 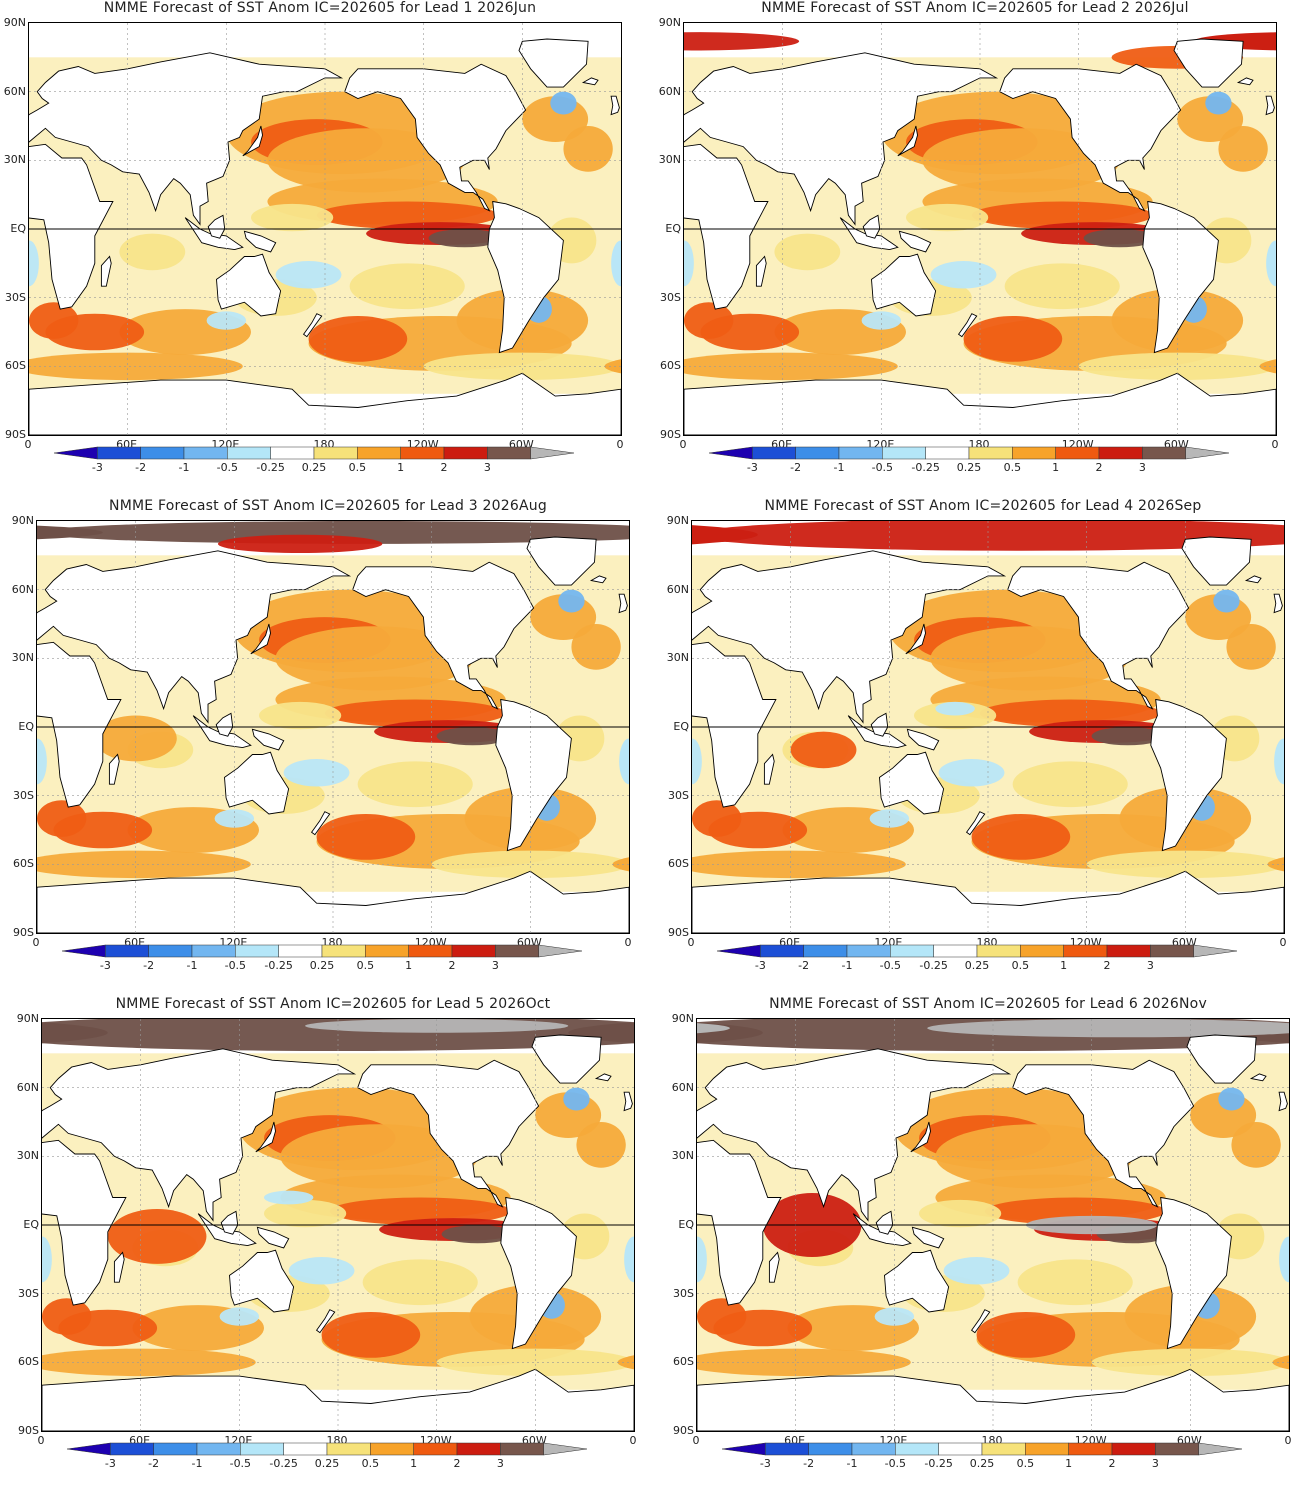 What do you see at coordinates (110, 1463) in the screenshot?
I see `colorbar-tick-label: -3` at bounding box center [110, 1463].